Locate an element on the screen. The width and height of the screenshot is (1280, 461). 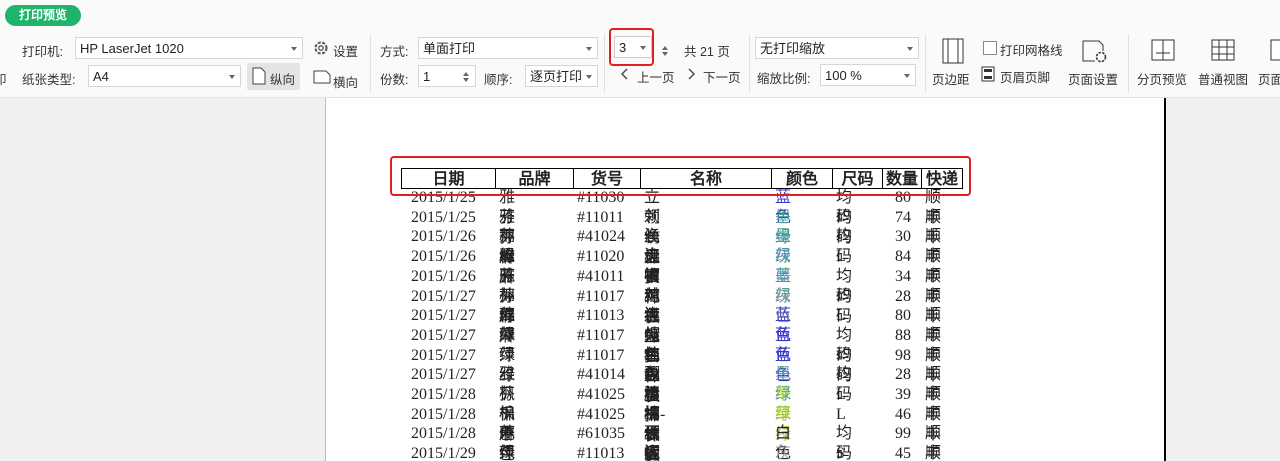
table-cell: 34 is located at coordinates (903, 276).